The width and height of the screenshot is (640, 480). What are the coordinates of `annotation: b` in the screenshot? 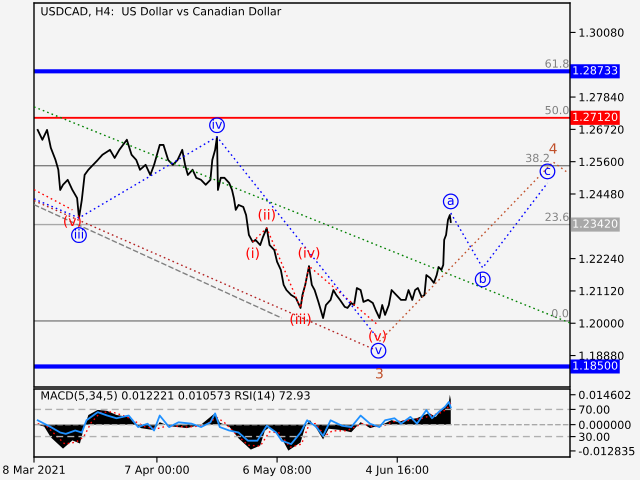 It's located at (483, 278).